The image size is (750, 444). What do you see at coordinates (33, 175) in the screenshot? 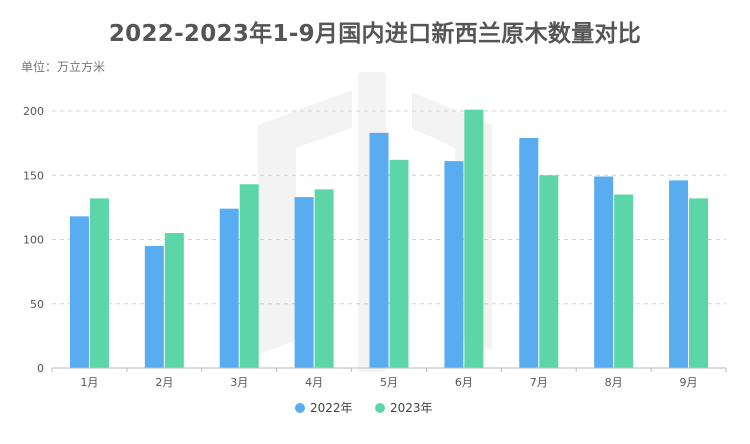
I see `y-tick-label: 150` at bounding box center [33, 175].